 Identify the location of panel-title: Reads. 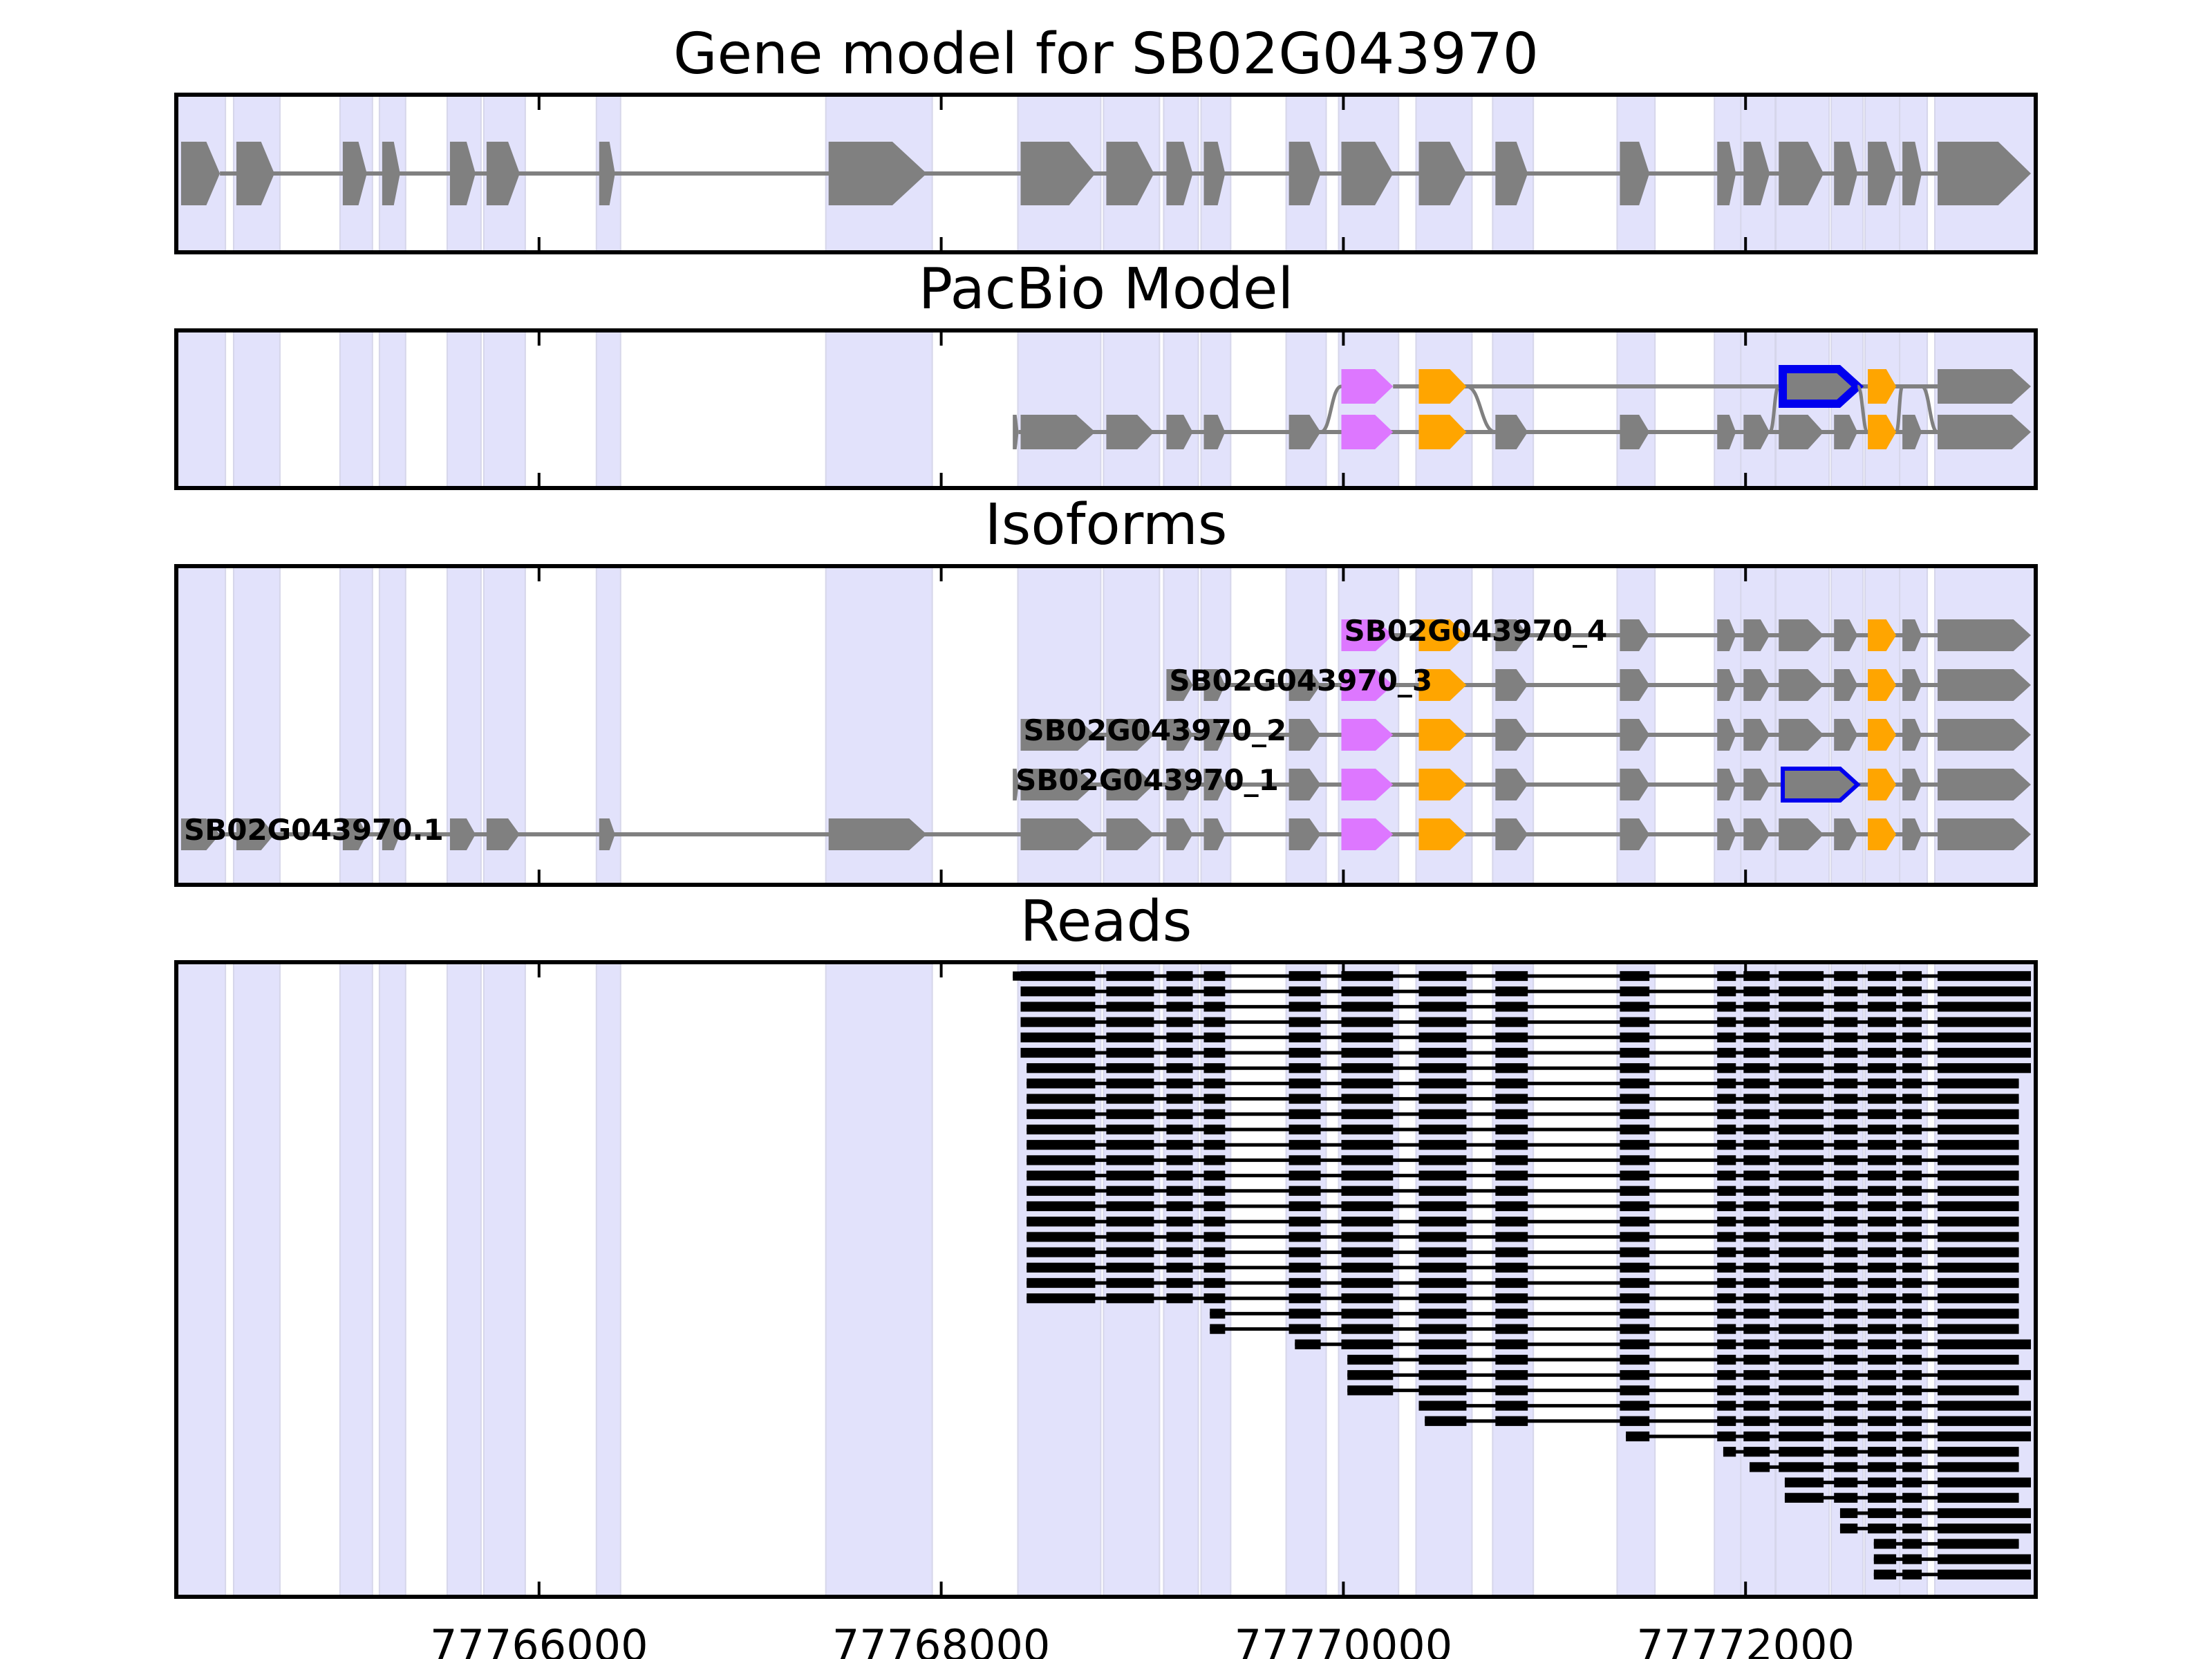
(1106, 922).